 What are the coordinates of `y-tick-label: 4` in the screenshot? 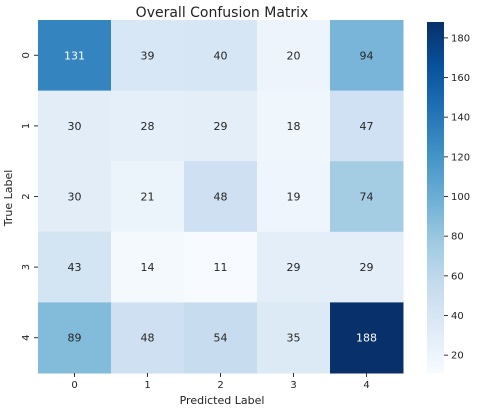 It's located at (26, 338).